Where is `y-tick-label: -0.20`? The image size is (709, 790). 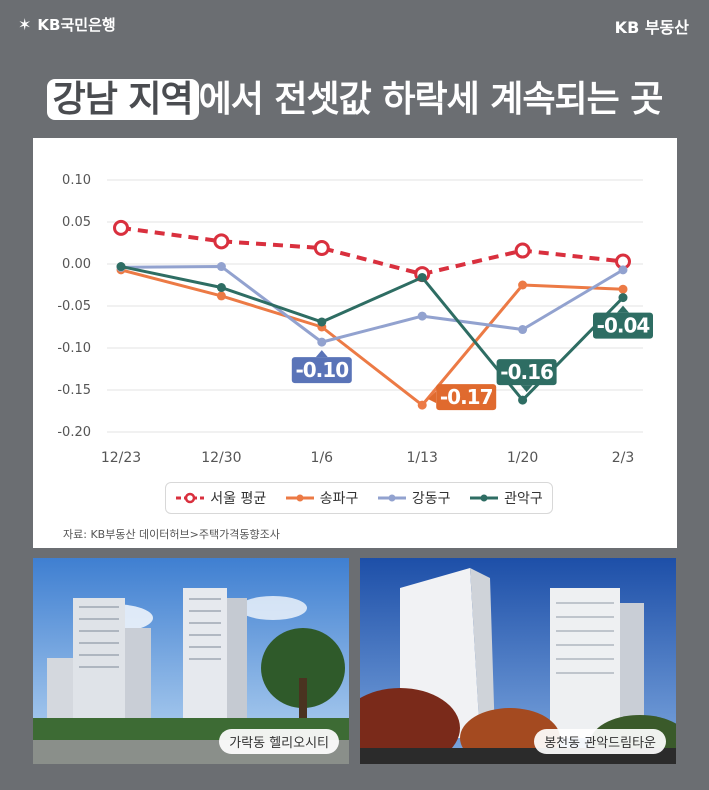
y-tick-label: -0.20 is located at coordinates (74, 432).